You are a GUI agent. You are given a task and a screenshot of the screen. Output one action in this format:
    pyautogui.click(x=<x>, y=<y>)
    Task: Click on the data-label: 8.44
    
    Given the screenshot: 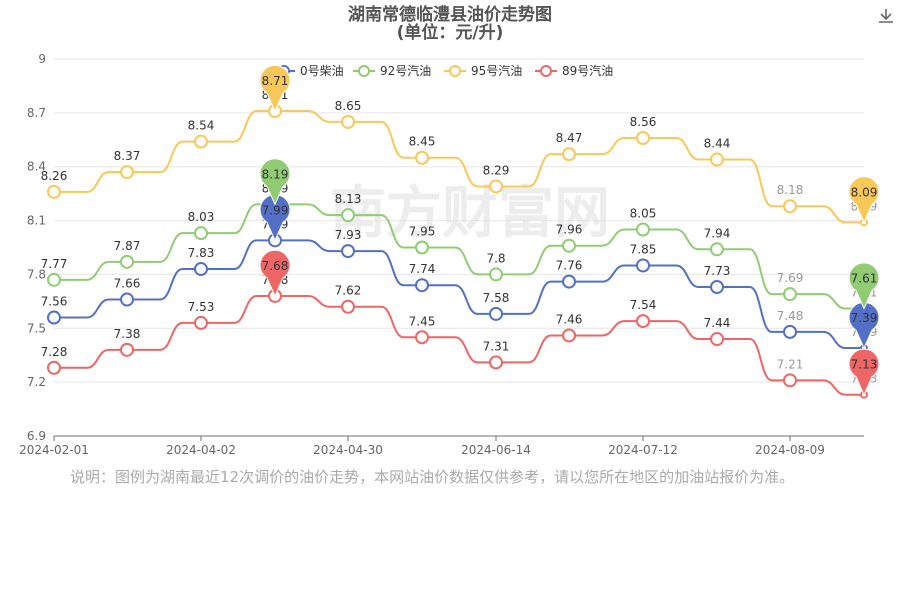 What is the action you would take?
    pyautogui.click(x=717, y=144)
    